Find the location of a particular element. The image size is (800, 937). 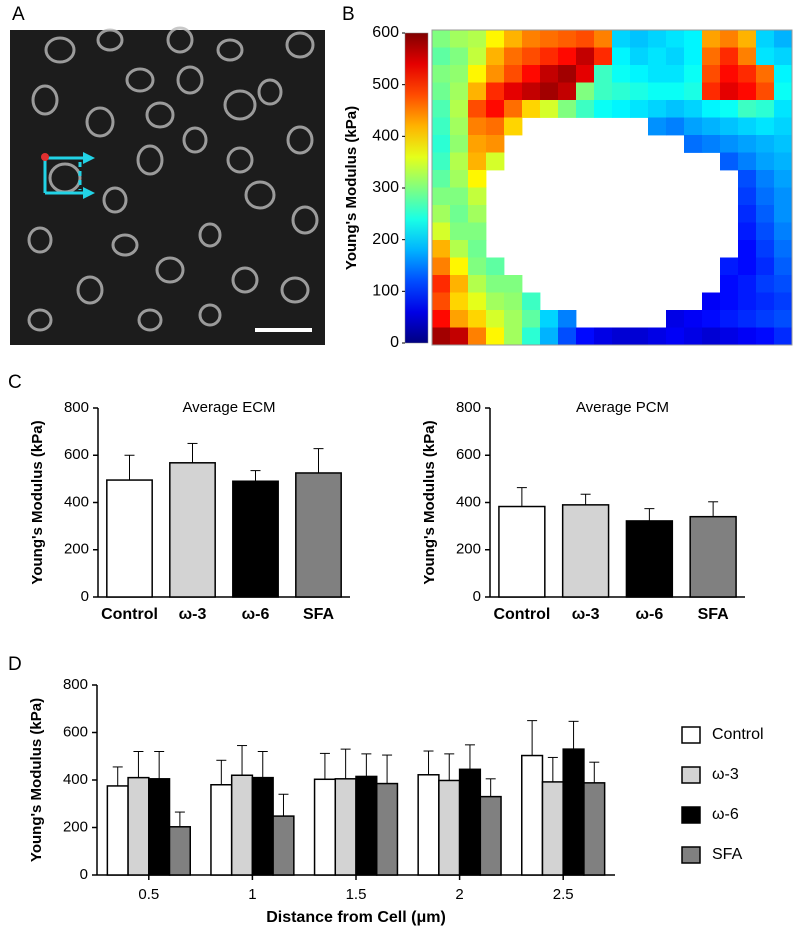

micrograph-background is located at coordinates (167, 187).